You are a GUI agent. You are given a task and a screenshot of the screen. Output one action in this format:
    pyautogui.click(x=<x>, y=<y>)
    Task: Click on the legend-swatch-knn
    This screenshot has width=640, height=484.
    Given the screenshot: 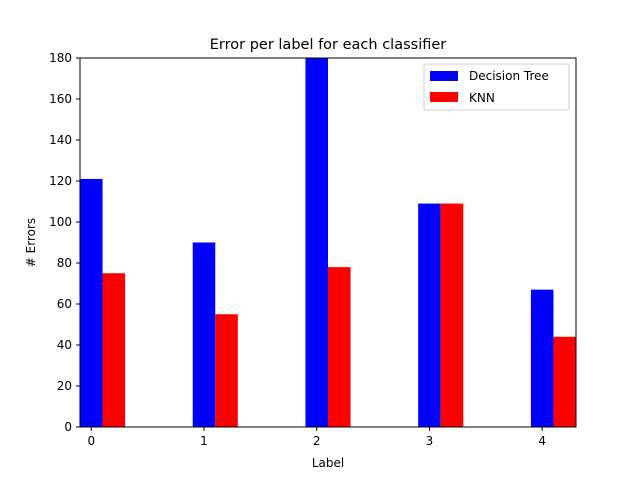 What is the action you would take?
    pyautogui.click(x=444, y=97)
    